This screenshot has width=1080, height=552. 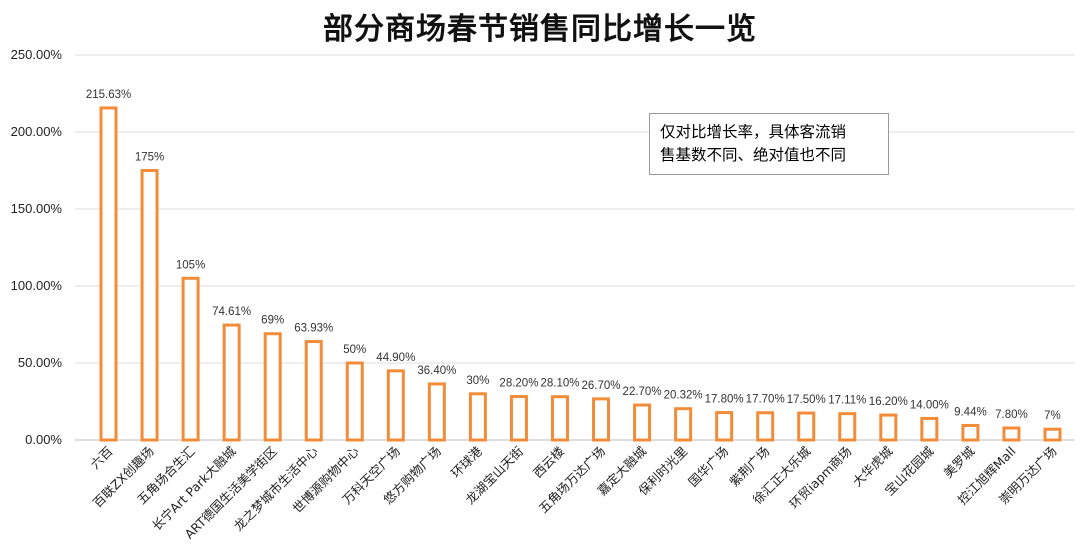 I want to click on data-label: 7%, so click(x=1052, y=416).